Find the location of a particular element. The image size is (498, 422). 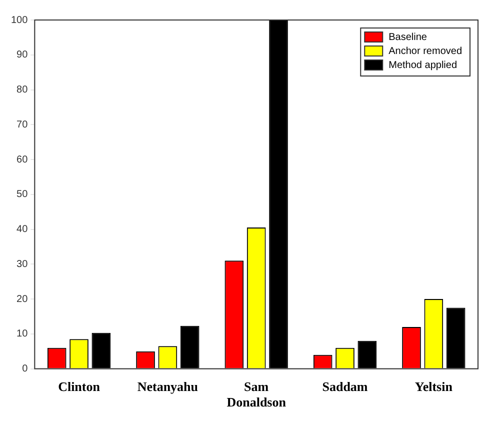

legend-label: Baseline is located at coordinates (408, 37).